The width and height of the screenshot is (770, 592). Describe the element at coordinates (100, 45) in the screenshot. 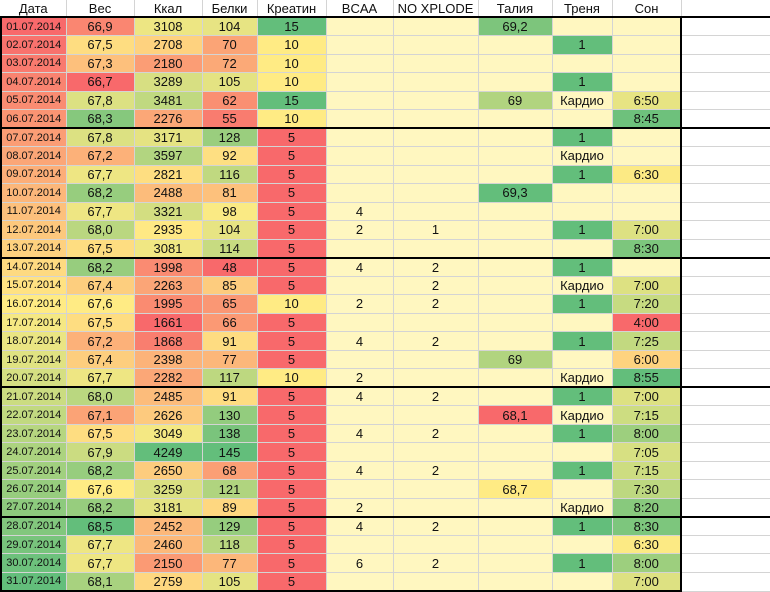

I see `ves-cell: 67,5` at that location.